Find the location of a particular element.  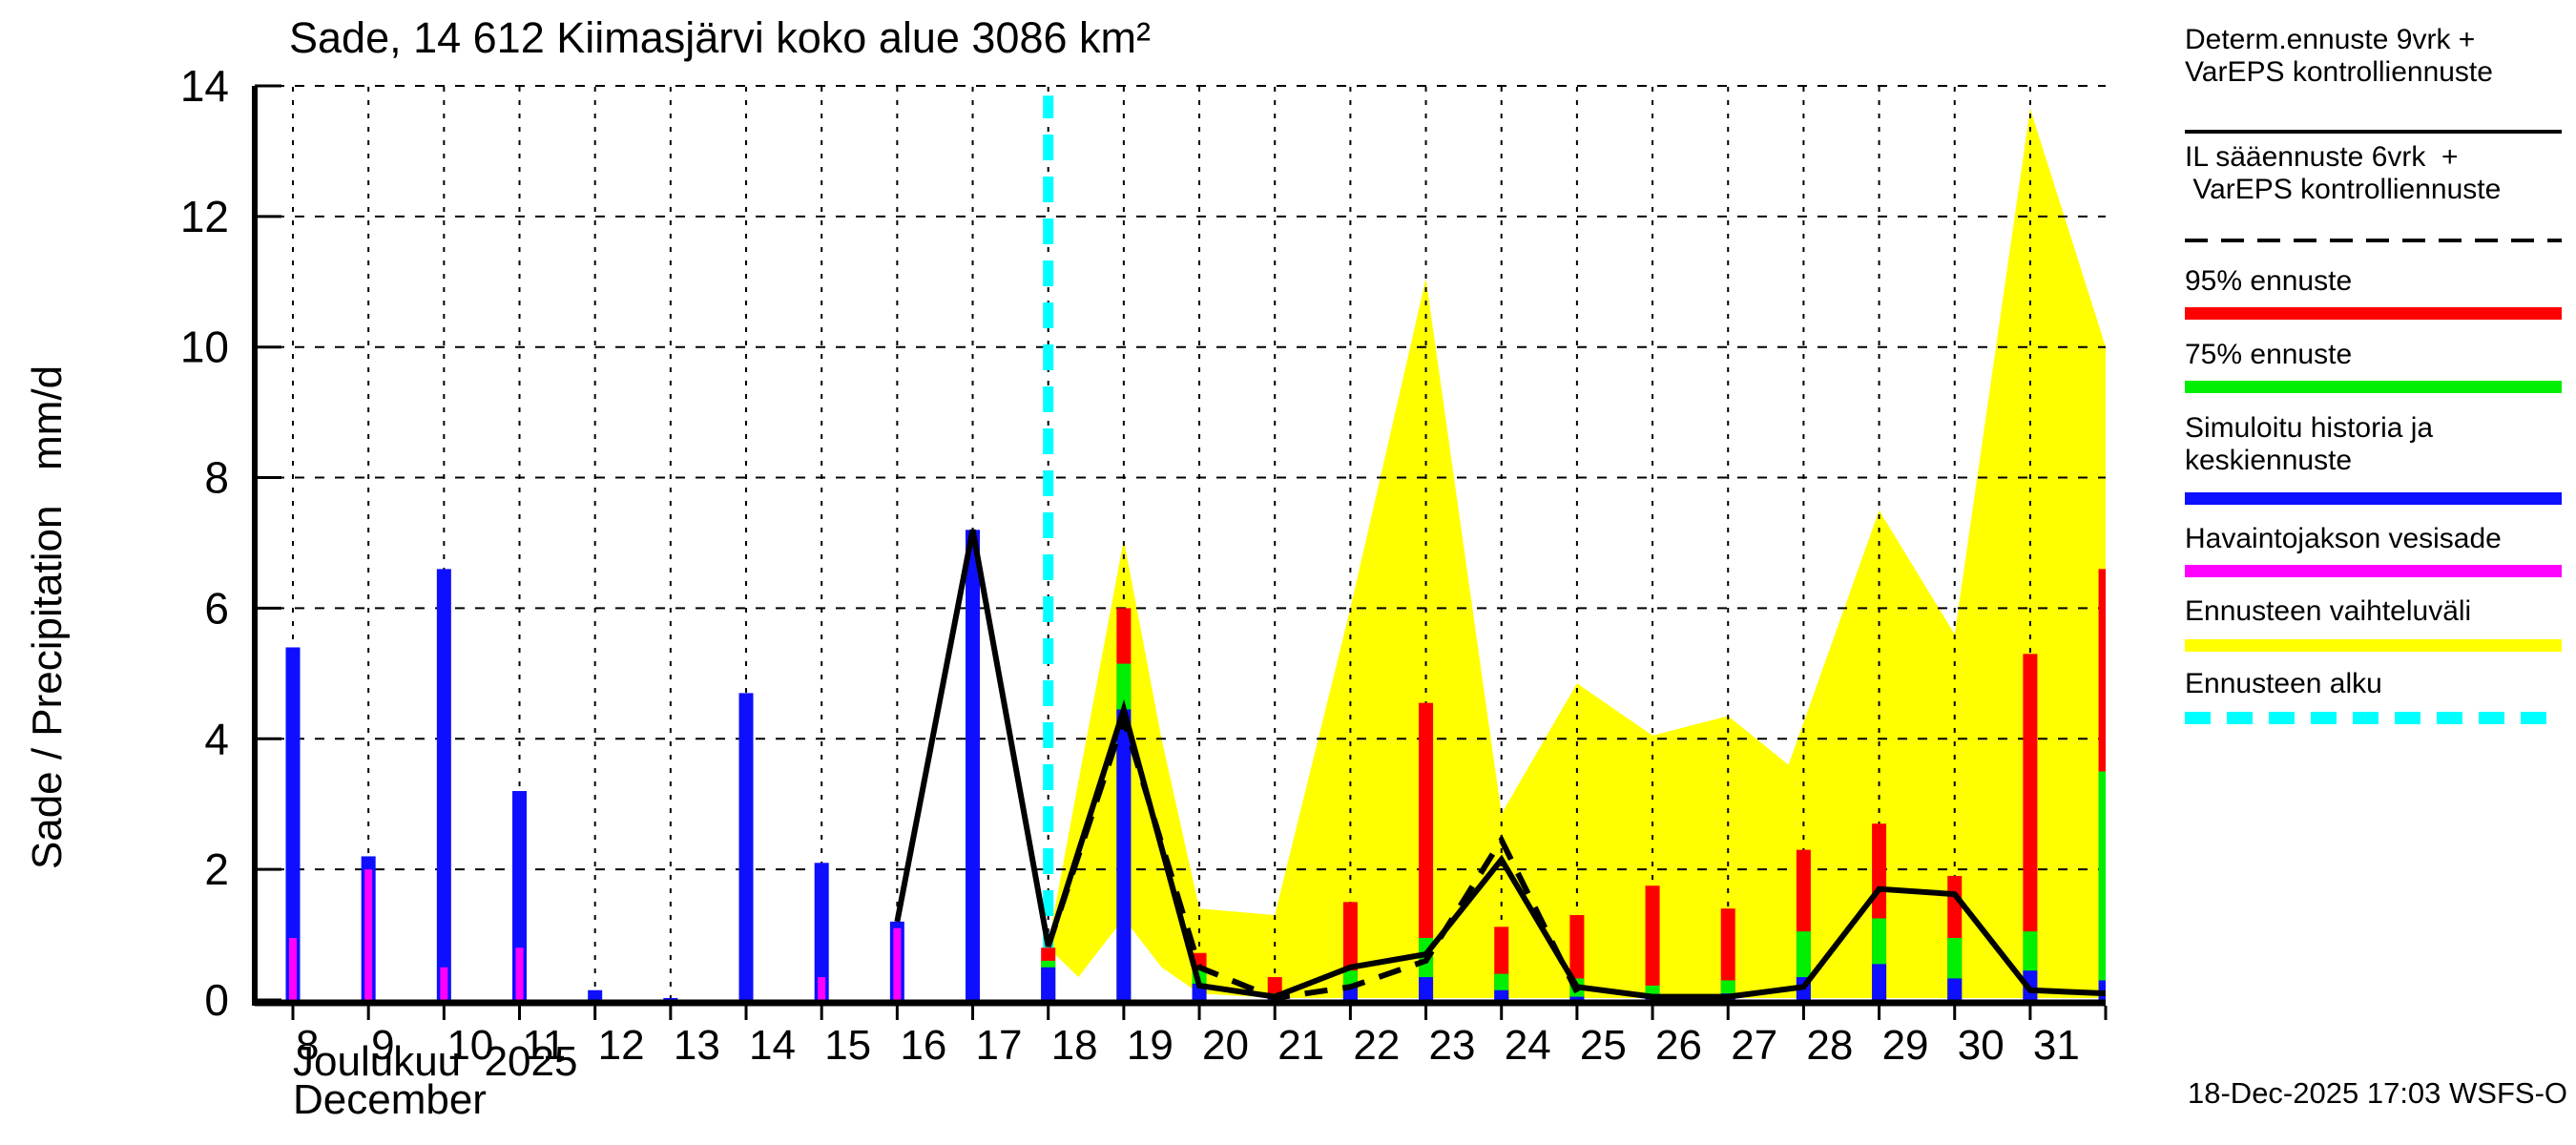

x-tick-label: 28 is located at coordinates (1829, 1045).